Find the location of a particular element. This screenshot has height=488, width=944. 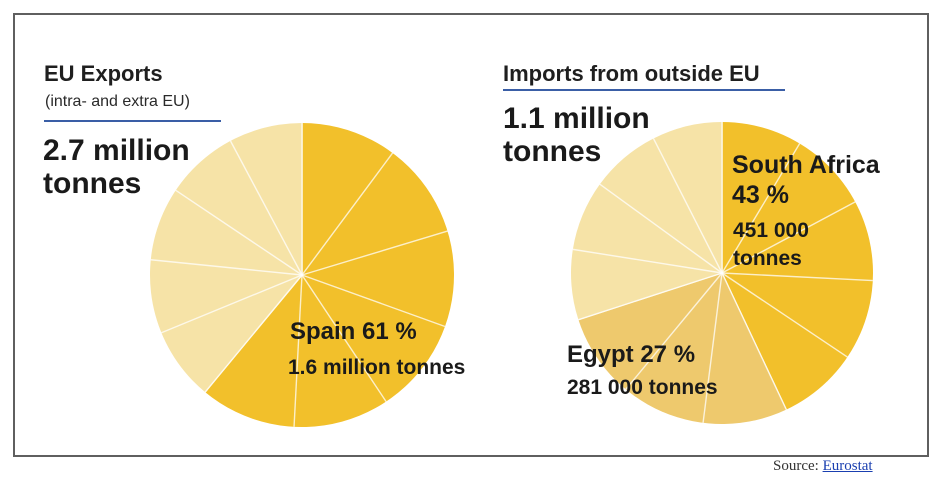

imports-total: 1.1 million tonnes is located at coordinates (576, 135).